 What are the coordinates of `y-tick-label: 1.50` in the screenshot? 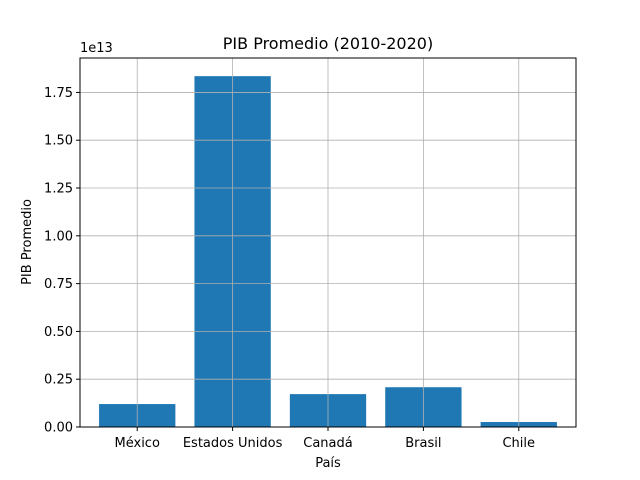 It's located at (58, 141).